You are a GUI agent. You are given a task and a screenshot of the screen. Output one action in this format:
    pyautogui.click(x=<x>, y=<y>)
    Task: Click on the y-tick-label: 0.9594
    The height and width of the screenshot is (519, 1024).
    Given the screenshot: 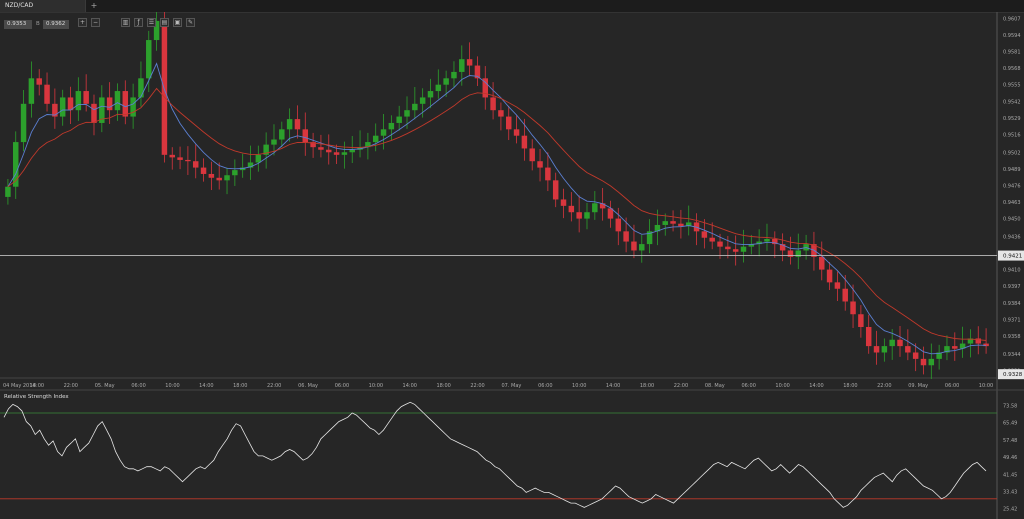 What is the action you would take?
    pyautogui.click(x=1012, y=36)
    